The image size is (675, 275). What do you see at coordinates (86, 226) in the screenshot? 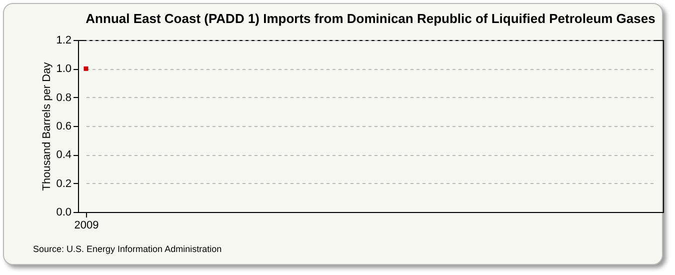
I see `x-tick-label: 2009` at bounding box center [86, 226].